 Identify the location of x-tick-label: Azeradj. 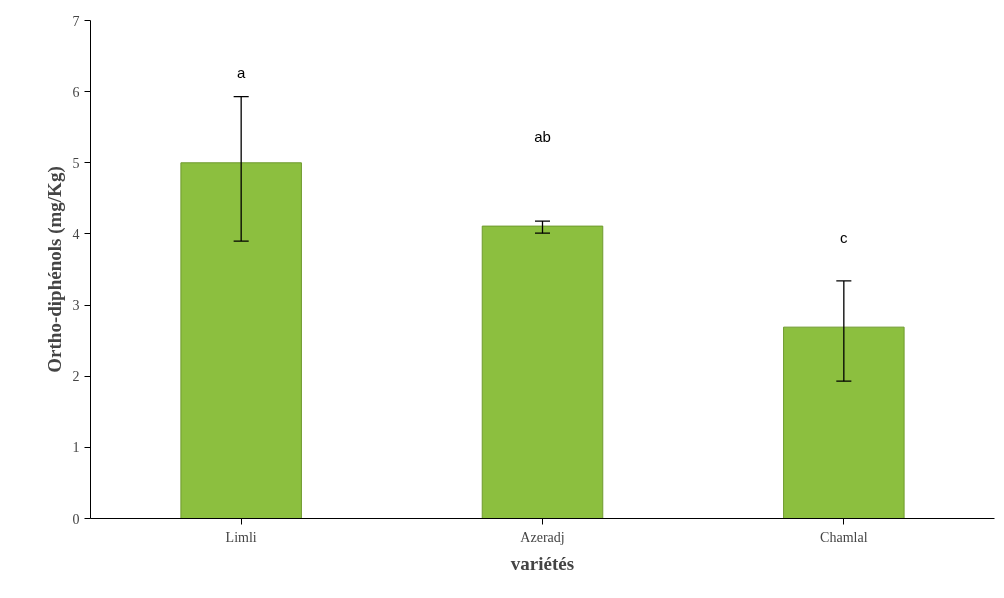
(542, 537).